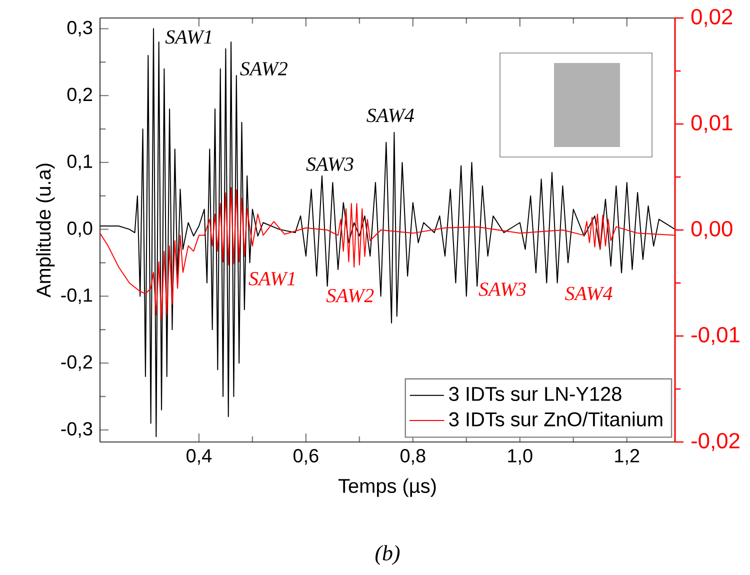  Describe the element at coordinates (387, 487) in the screenshot. I see `x-axis-title: Temps (µs)` at that location.